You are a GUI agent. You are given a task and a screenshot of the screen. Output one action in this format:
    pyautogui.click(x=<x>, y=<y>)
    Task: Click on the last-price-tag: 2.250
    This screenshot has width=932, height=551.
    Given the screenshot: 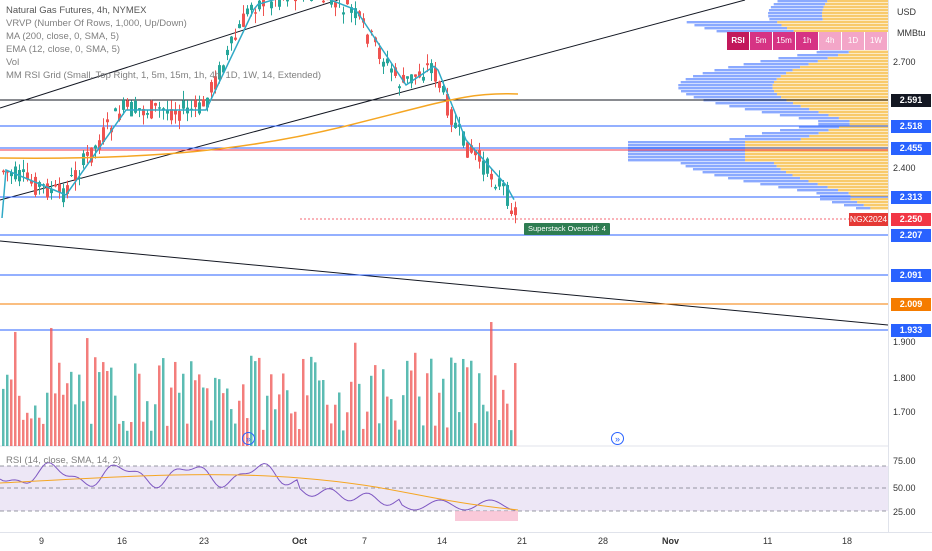 What is the action you would take?
    pyautogui.click(x=911, y=219)
    